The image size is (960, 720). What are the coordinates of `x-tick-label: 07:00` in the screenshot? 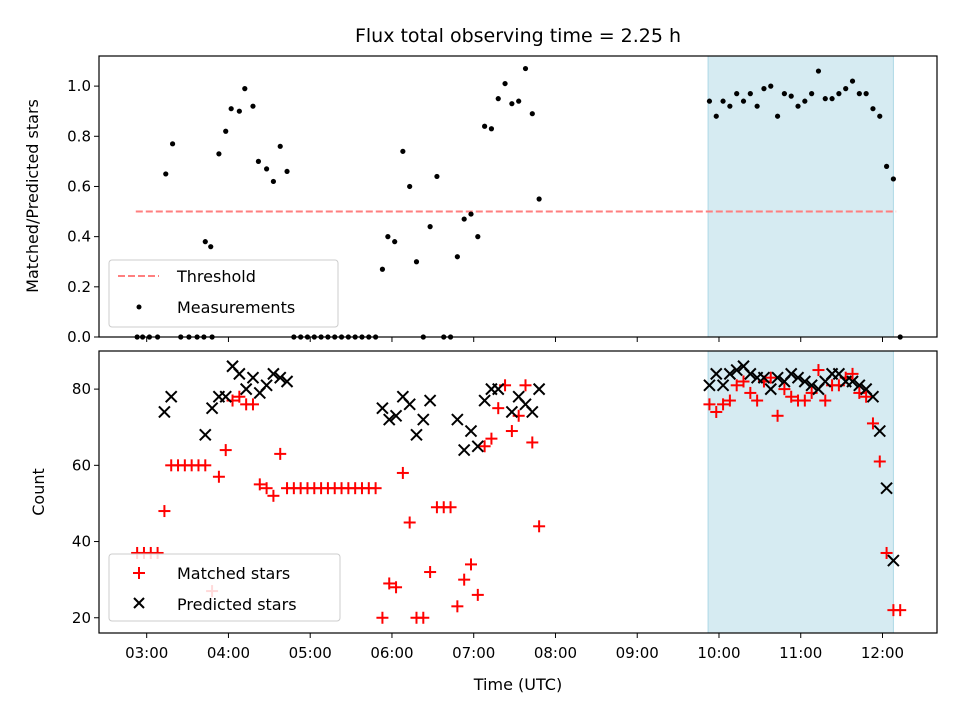 It's located at (473, 653).